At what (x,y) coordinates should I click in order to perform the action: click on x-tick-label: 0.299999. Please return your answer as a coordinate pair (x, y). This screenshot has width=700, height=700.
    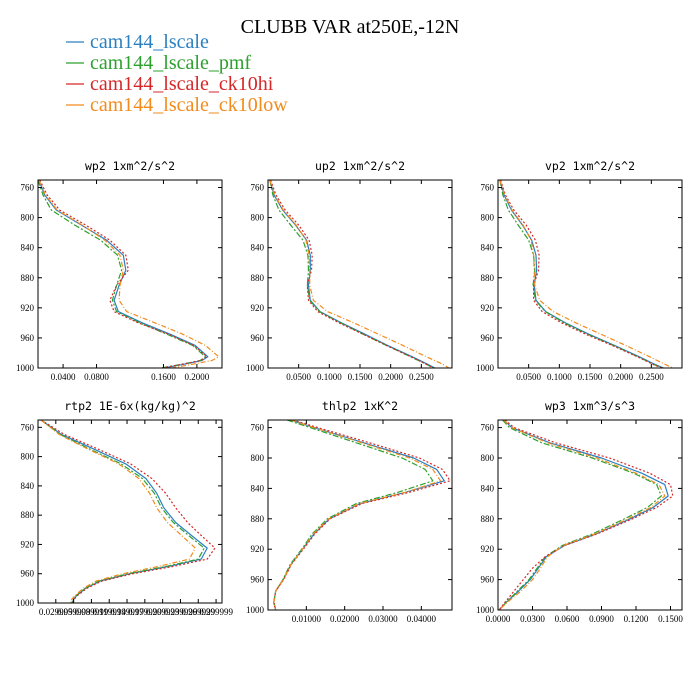
    Looking at the image, I should click on (216, 612).